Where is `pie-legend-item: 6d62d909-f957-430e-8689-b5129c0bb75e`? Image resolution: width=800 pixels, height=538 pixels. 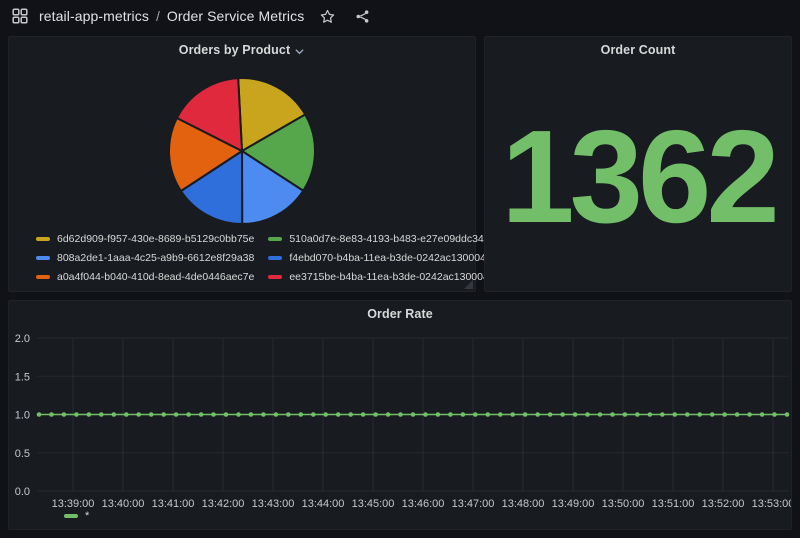
pie-legend-item: 6d62d909-f957-430e-8689-b5129c0bb75e is located at coordinates (145, 239).